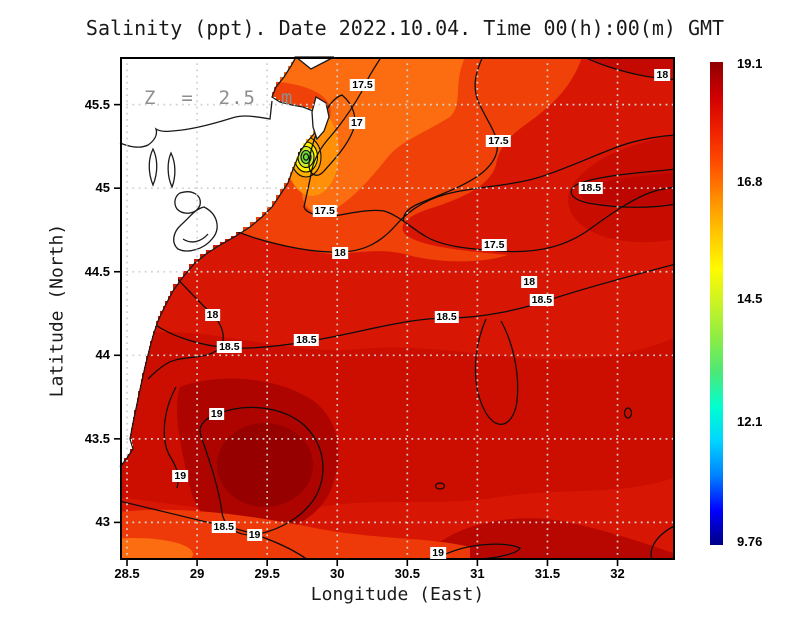 This screenshot has height=618, width=800. What do you see at coordinates (617, 573) in the screenshot?
I see `x-tick-label: 32` at bounding box center [617, 573].